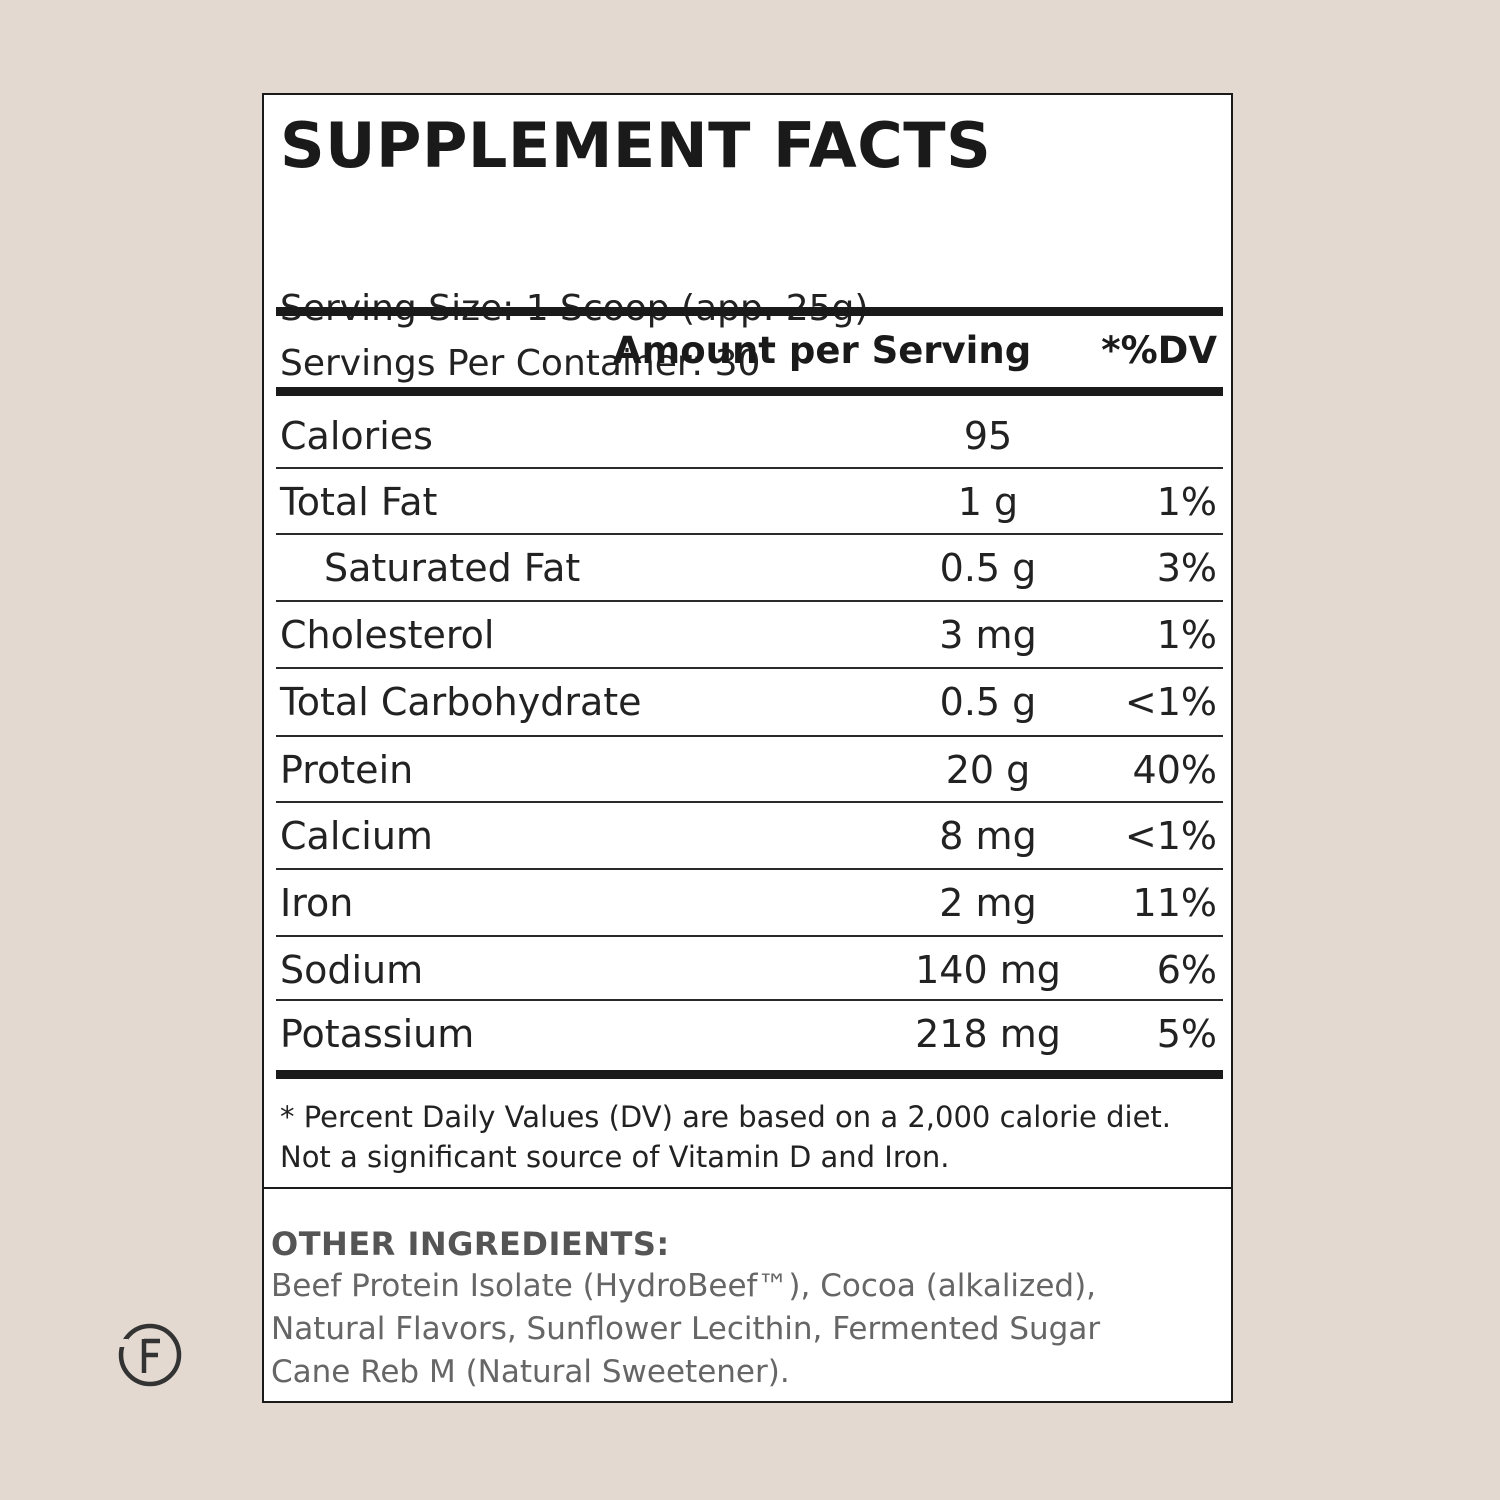 The width and height of the screenshot is (1500, 1500). Describe the element at coordinates (387, 635) in the screenshot. I see `nutrient-name: Cholesterol` at that location.